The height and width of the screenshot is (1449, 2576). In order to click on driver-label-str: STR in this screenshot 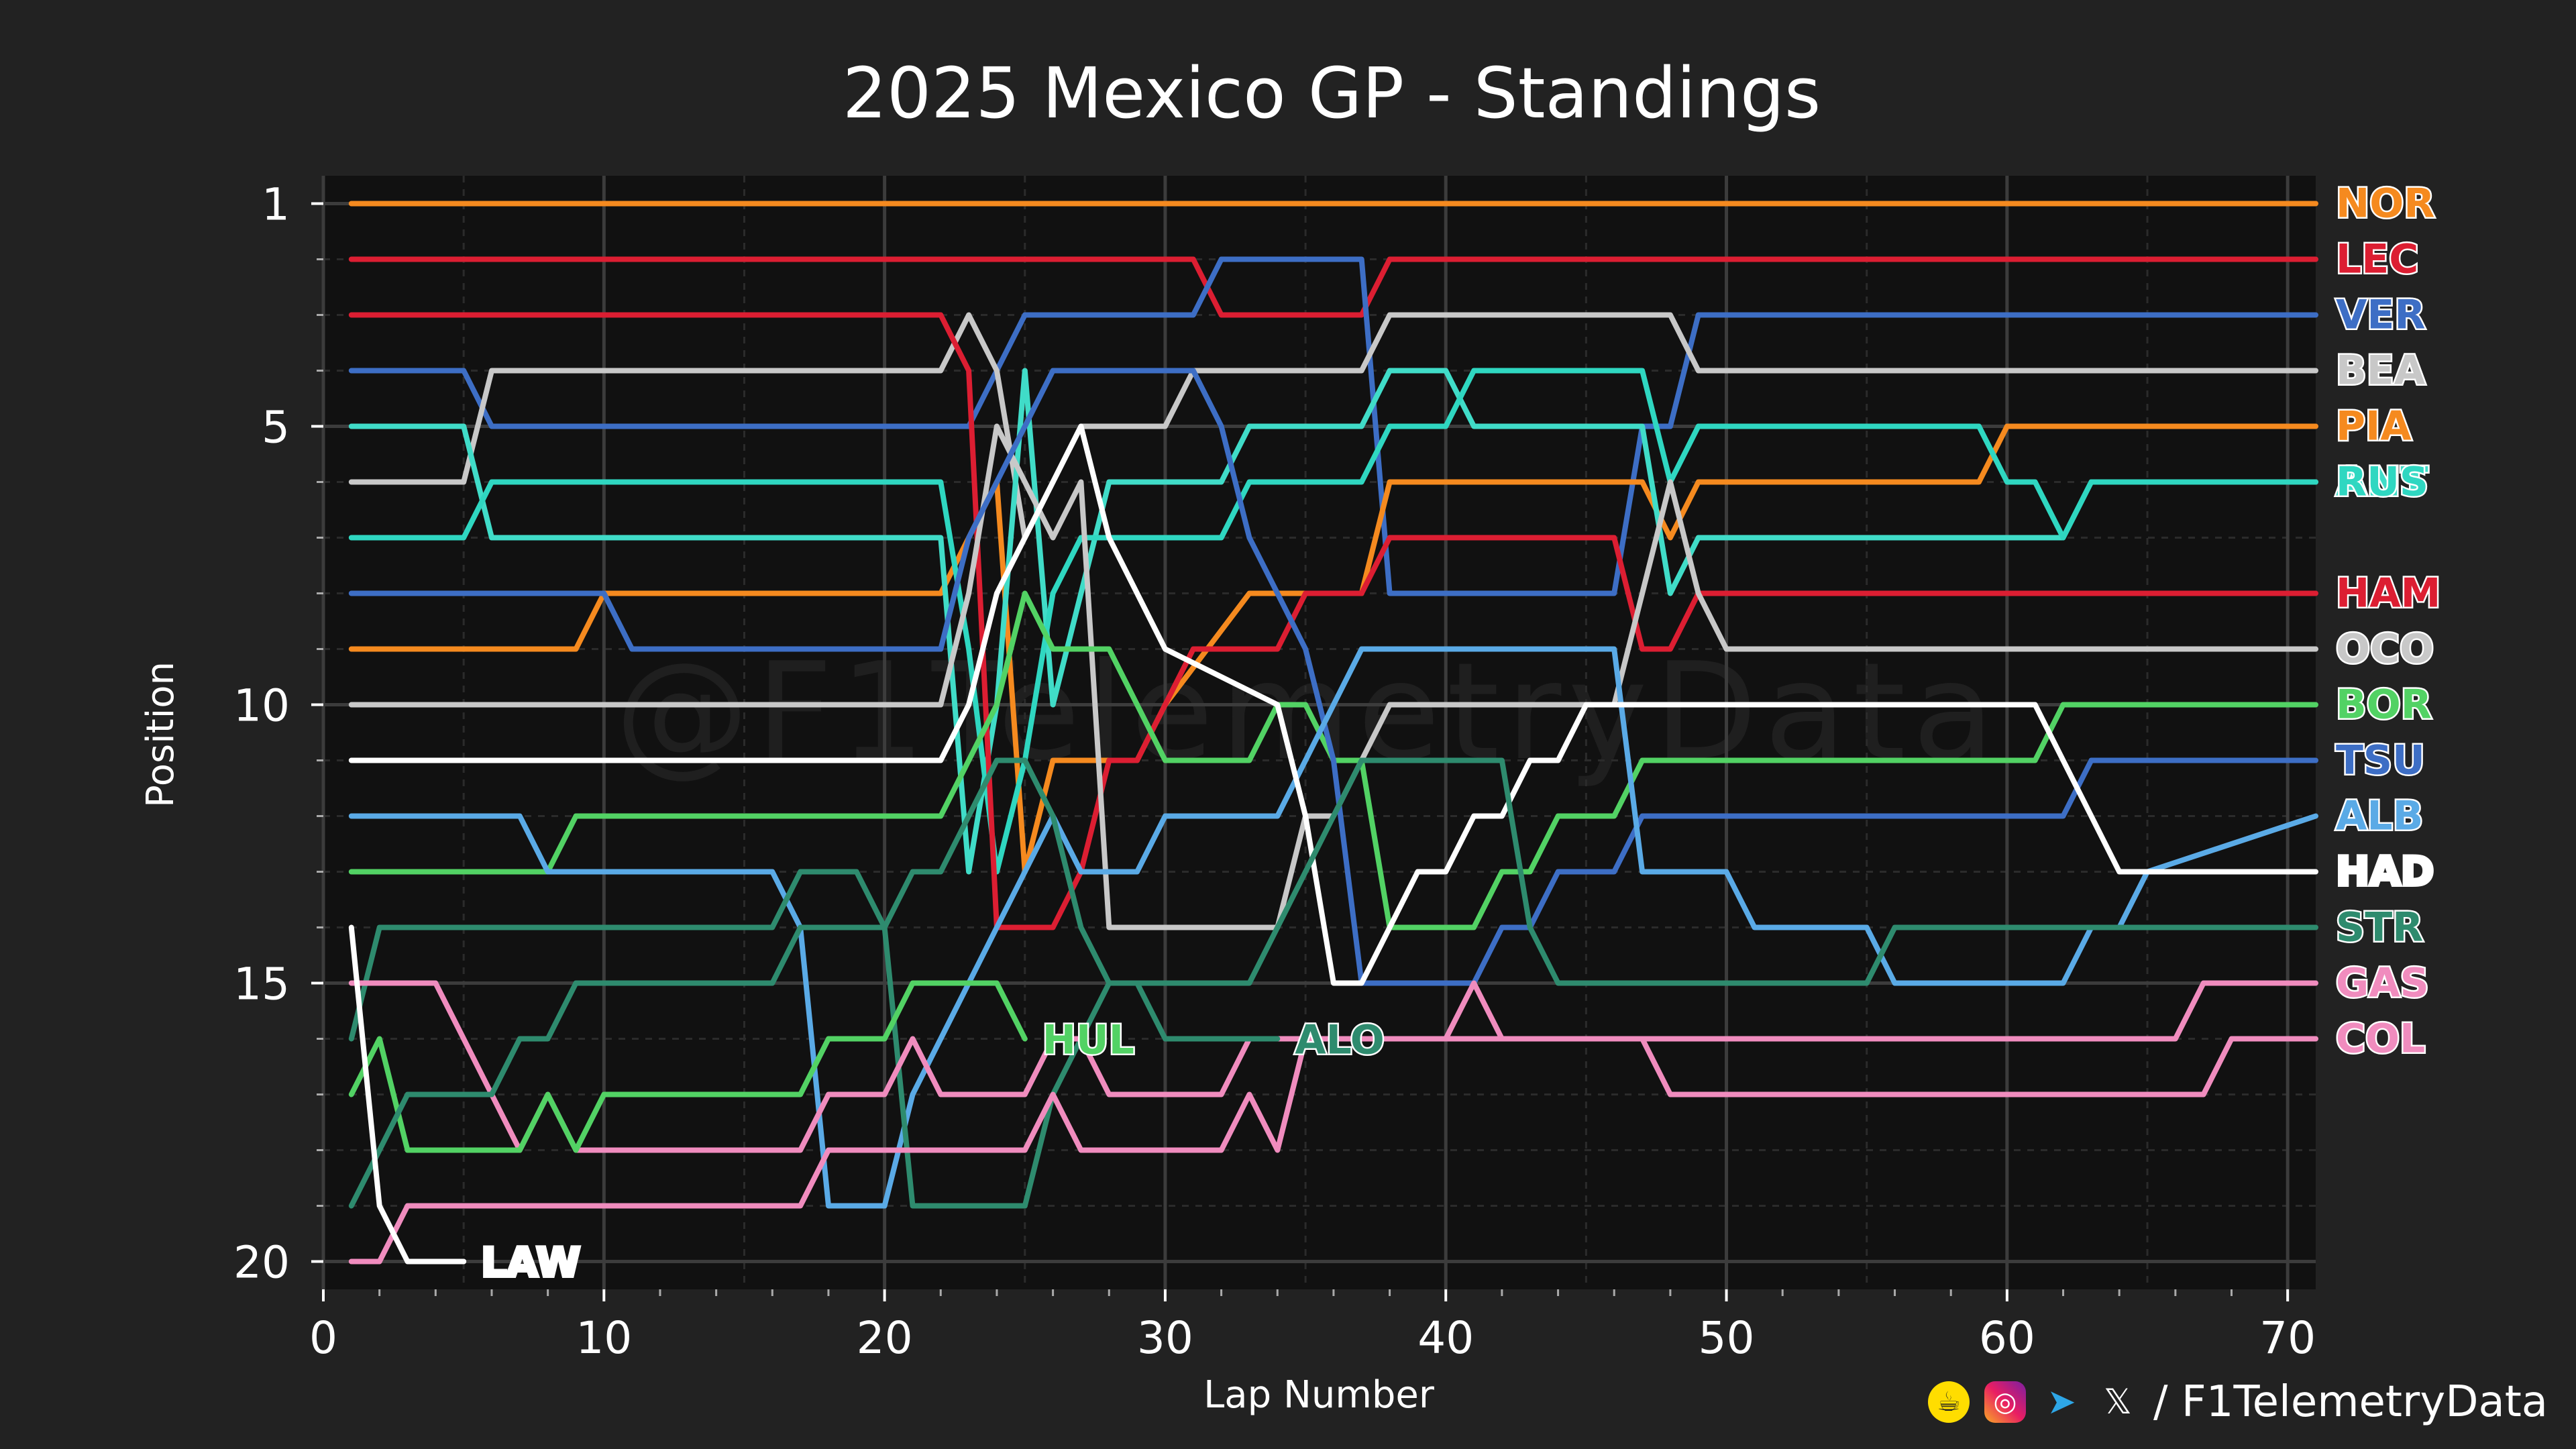, I will do `click(2379, 927)`.